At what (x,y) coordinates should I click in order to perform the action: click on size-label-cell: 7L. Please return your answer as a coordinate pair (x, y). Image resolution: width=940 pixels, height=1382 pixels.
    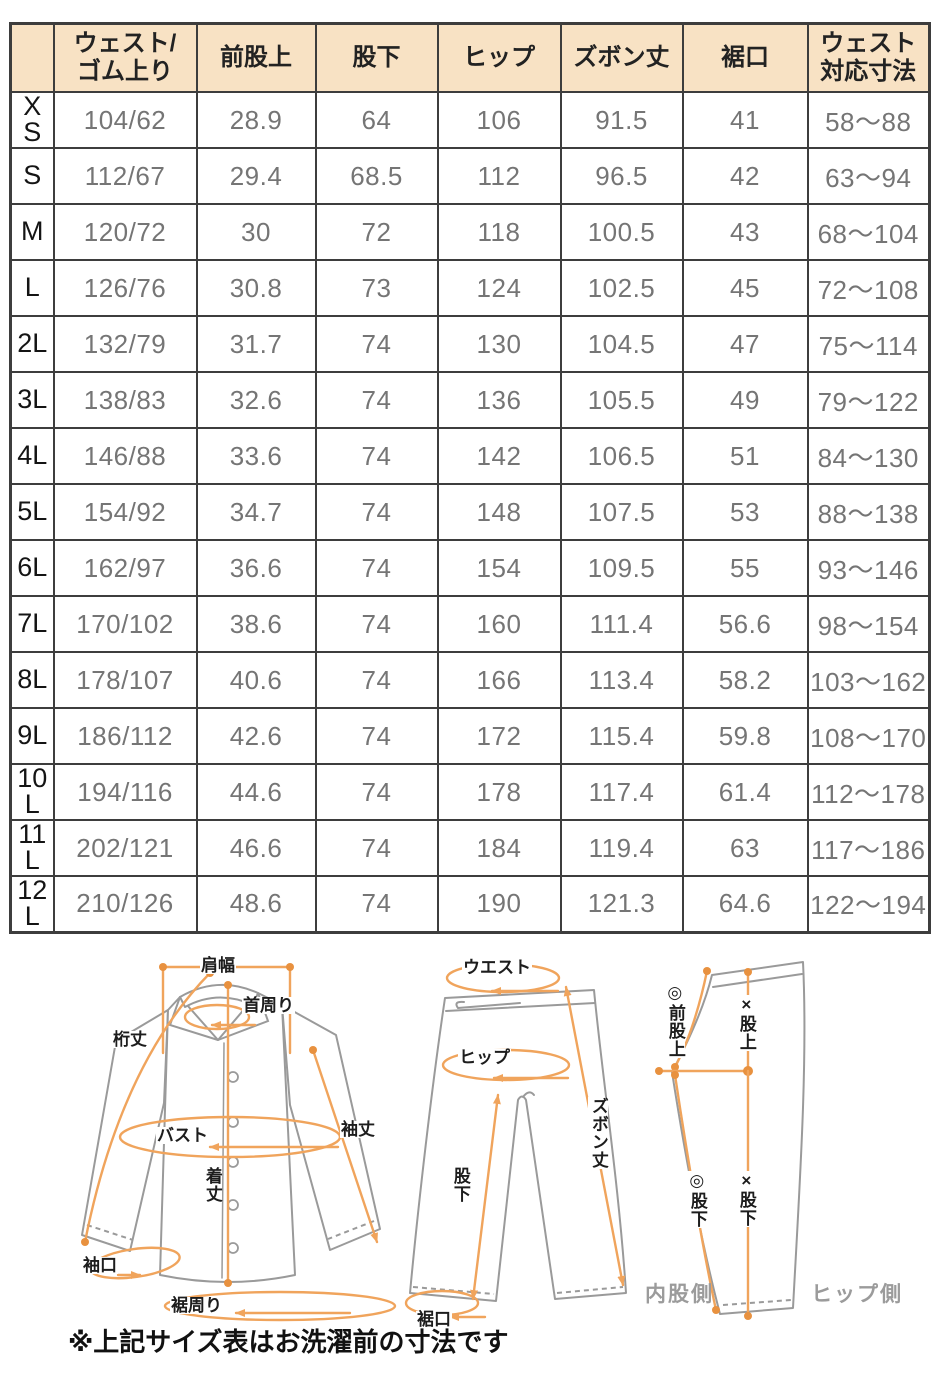
    Looking at the image, I should click on (32, 624).